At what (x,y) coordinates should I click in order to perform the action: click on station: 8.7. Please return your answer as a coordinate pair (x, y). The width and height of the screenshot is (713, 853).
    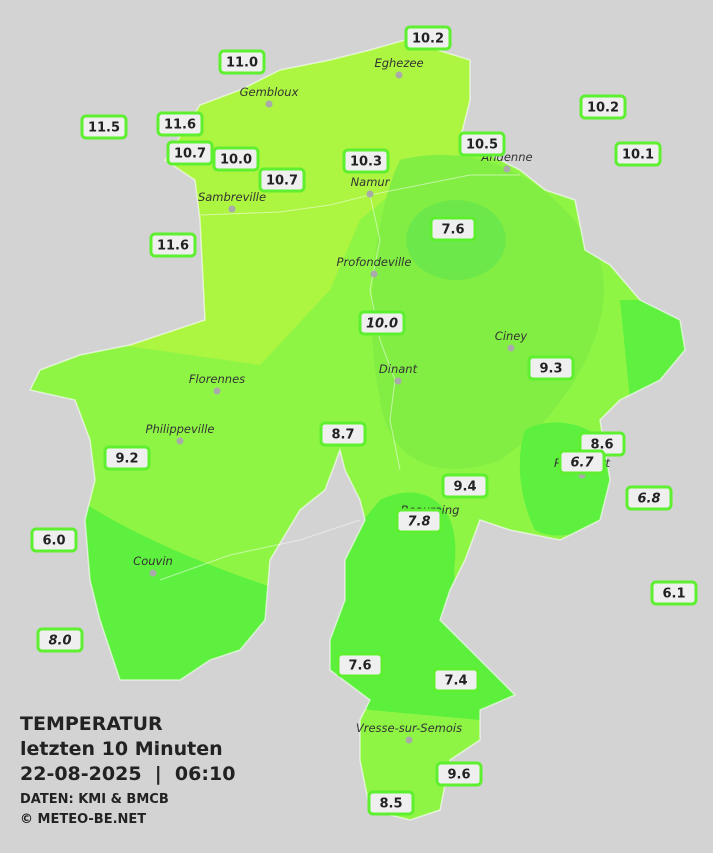
    Looking at the image, I should click on (343, 434).